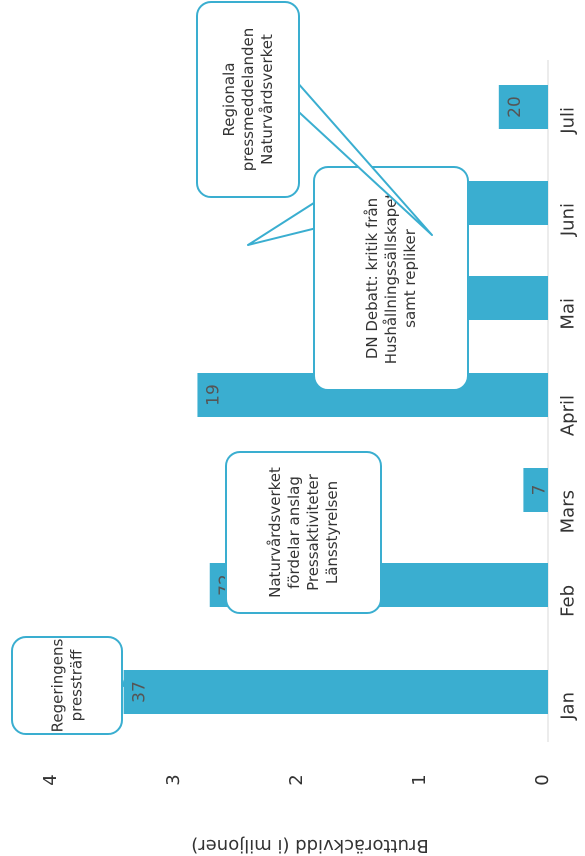 The image size is (585, 856). What do you see at coordinates (50, 779) in the screenshot?
I see `y-tick-4: 4` at bounding box center [50, 779].